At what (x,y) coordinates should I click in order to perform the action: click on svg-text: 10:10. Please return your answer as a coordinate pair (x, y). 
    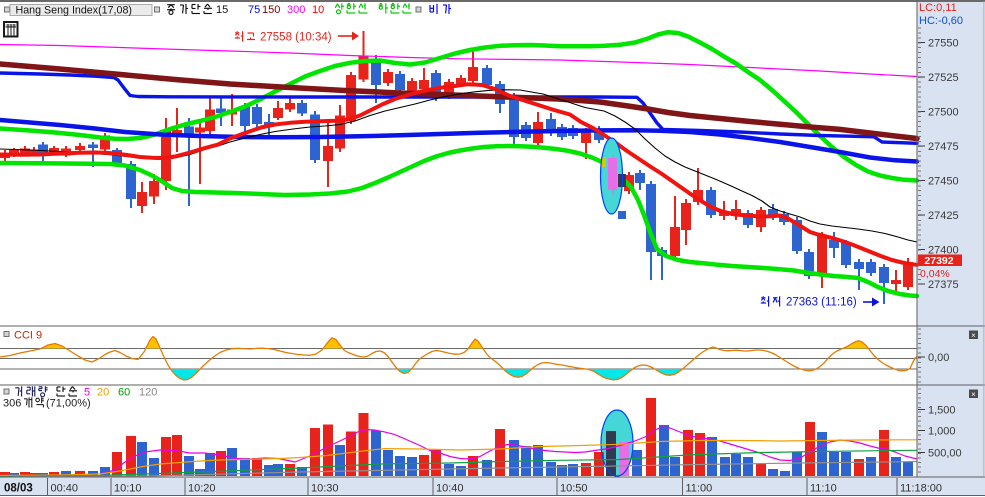
    Looking at the image, I should click on (128, 489).